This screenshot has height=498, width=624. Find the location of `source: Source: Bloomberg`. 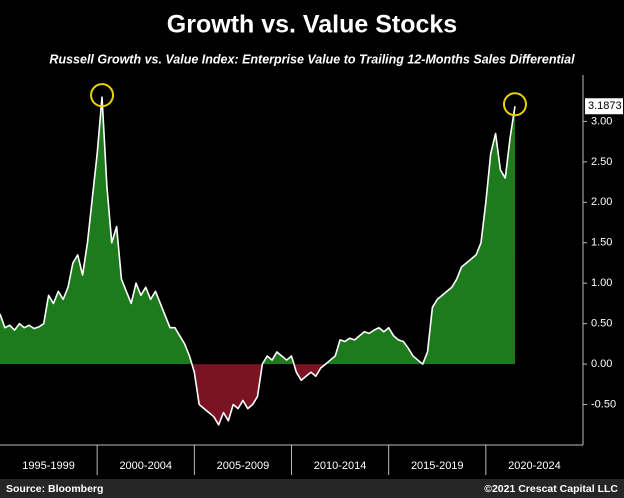

source: Source: Bloomberg is located at coordinates (54, 489).